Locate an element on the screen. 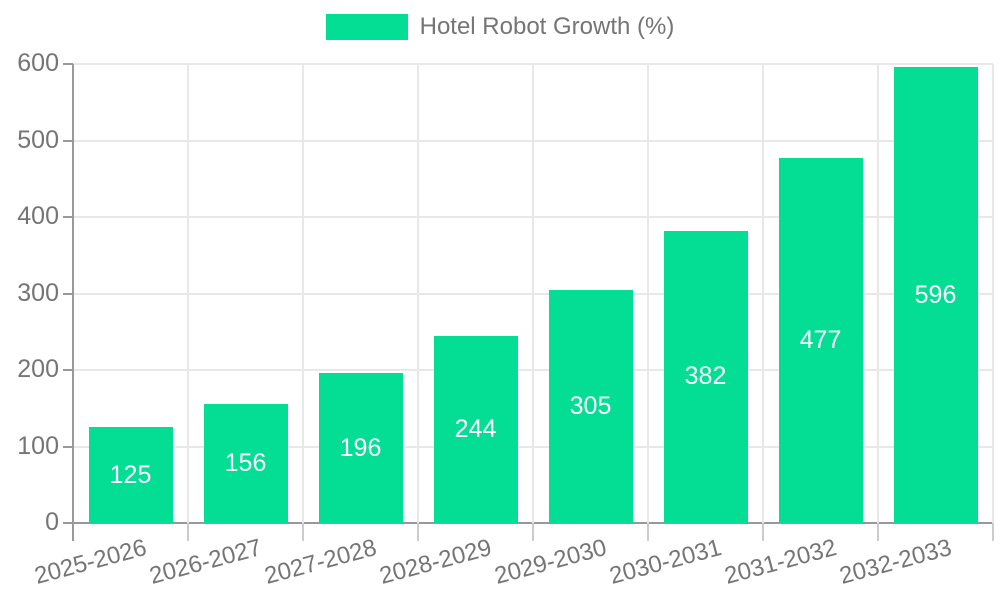  x-axis-label-2027-2028: 2027-2028 is located at coordinates (320, 562).